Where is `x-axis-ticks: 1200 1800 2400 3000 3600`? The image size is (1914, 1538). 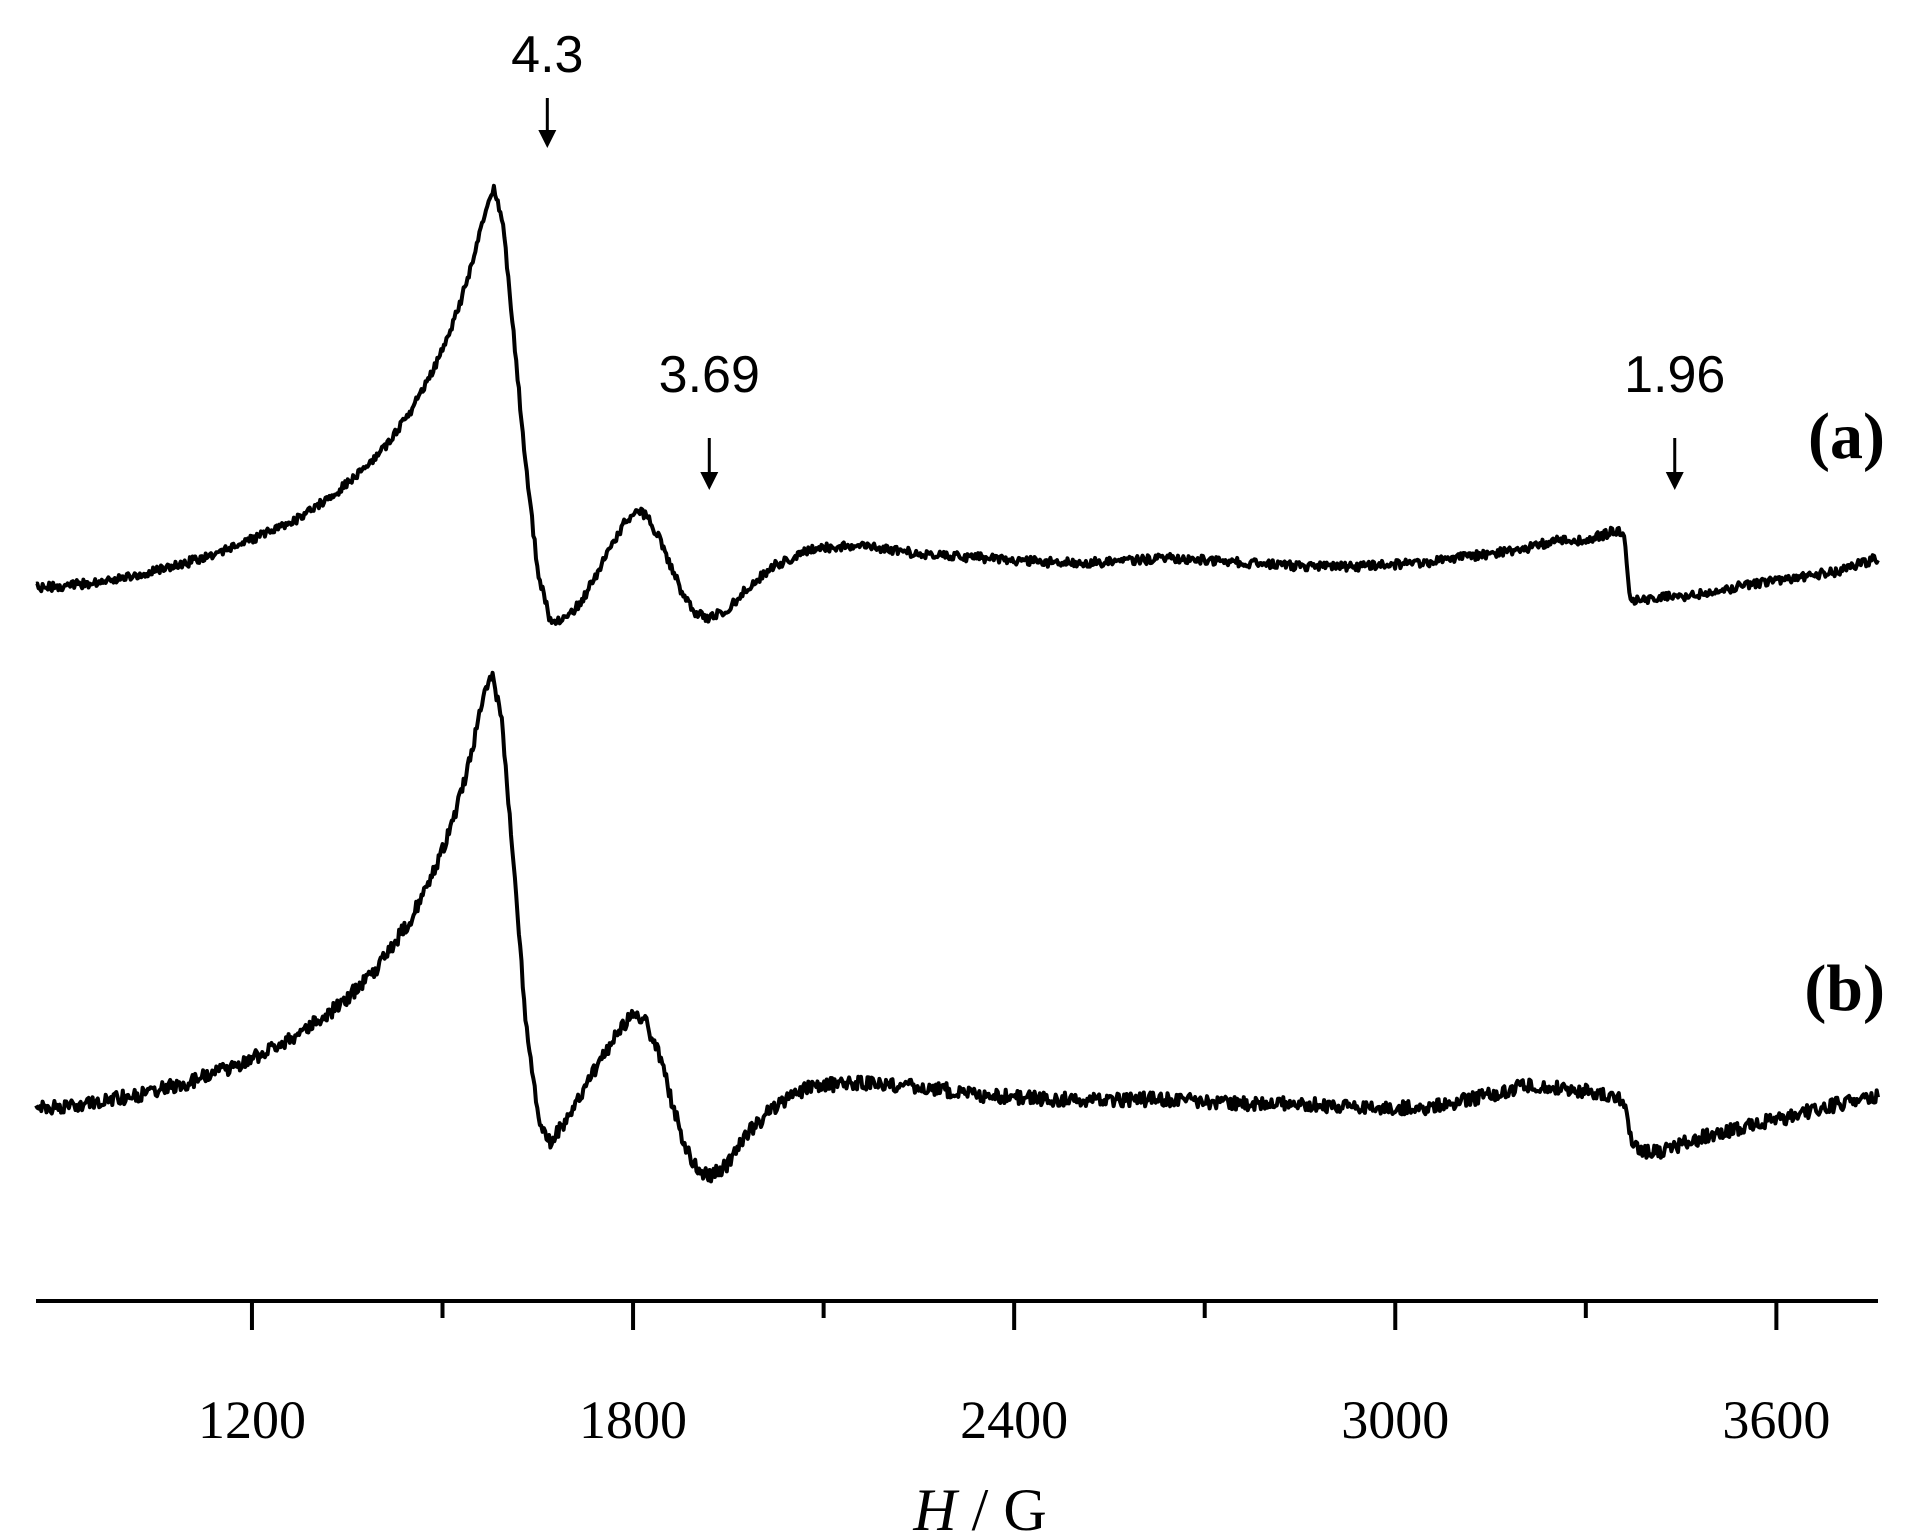 x-axis-ticks: 1200 1800 2400 3000 3600 is located at coordinates (1014, 1375).